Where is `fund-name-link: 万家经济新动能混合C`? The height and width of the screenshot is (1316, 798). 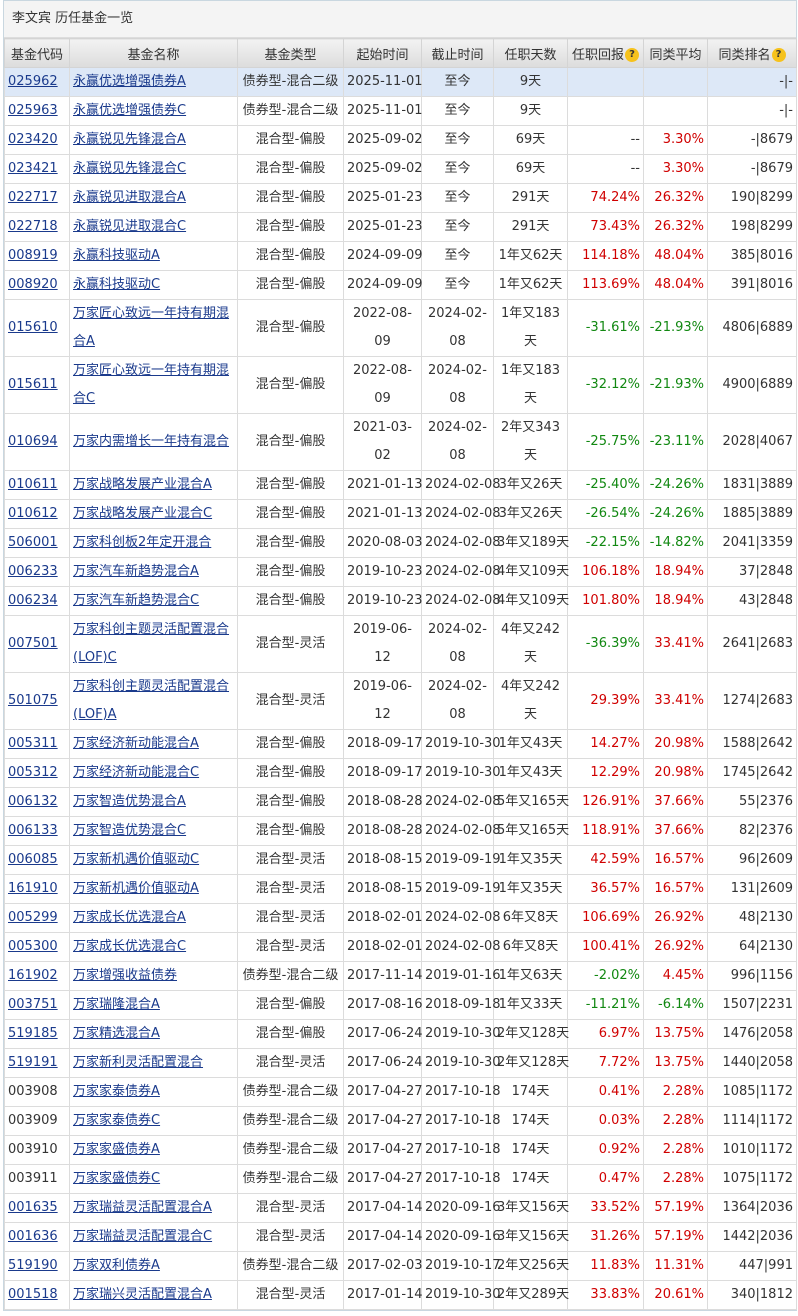 fund-name-link: 万家经济新动能混合C is located at coordinates (136, 772).